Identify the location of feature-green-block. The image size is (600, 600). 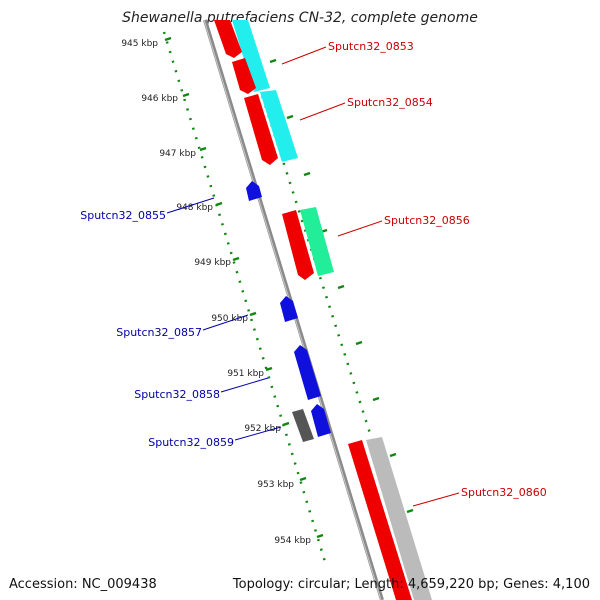
(317, 241).